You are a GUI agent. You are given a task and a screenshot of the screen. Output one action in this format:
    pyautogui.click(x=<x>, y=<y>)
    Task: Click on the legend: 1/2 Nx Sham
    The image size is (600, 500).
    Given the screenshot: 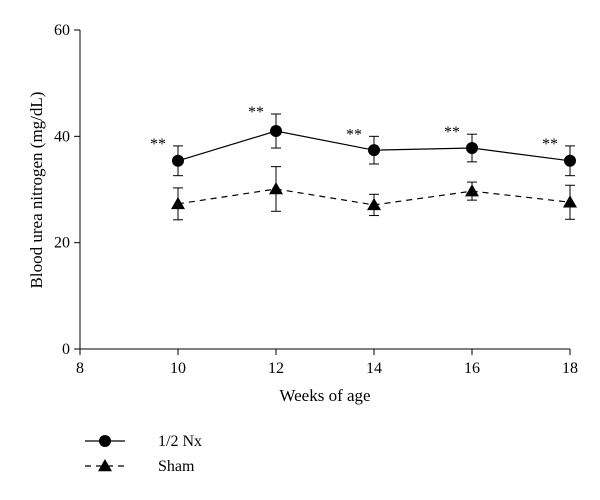 What is the action you would take?
    pyautogui.click(x=143, y=454)
    